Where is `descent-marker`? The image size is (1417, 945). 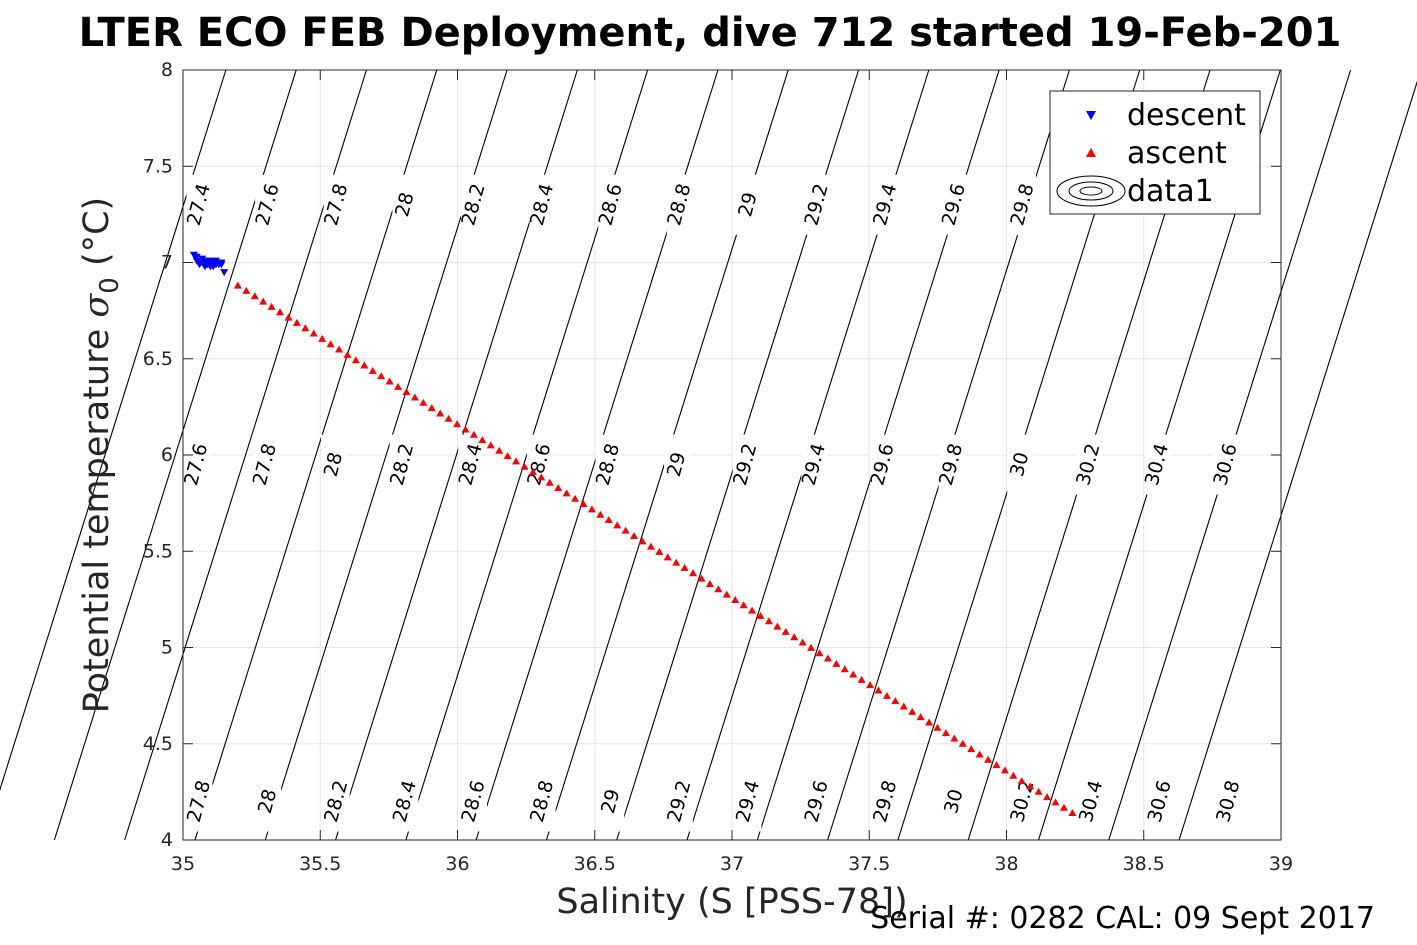
descent-marker is located at coordinates (204, 261).